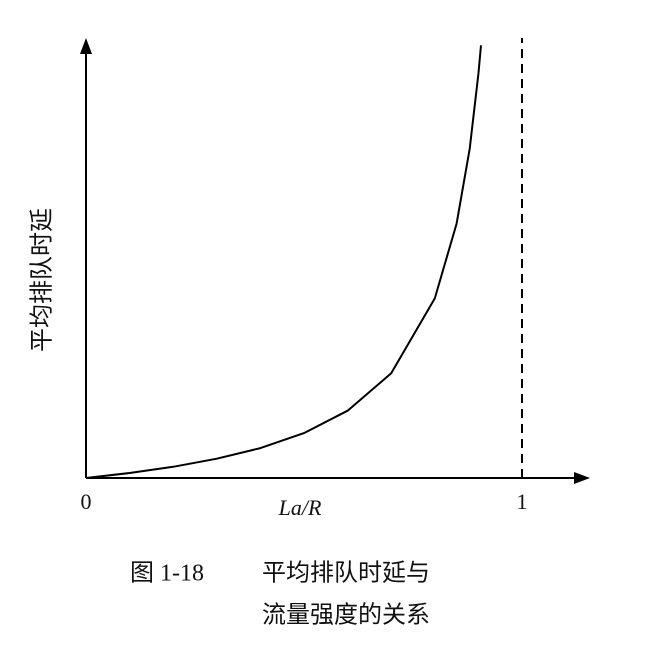 The image size is (654, 648). I want to click on caption-title: 流量强度的关系, so click(346, 615).